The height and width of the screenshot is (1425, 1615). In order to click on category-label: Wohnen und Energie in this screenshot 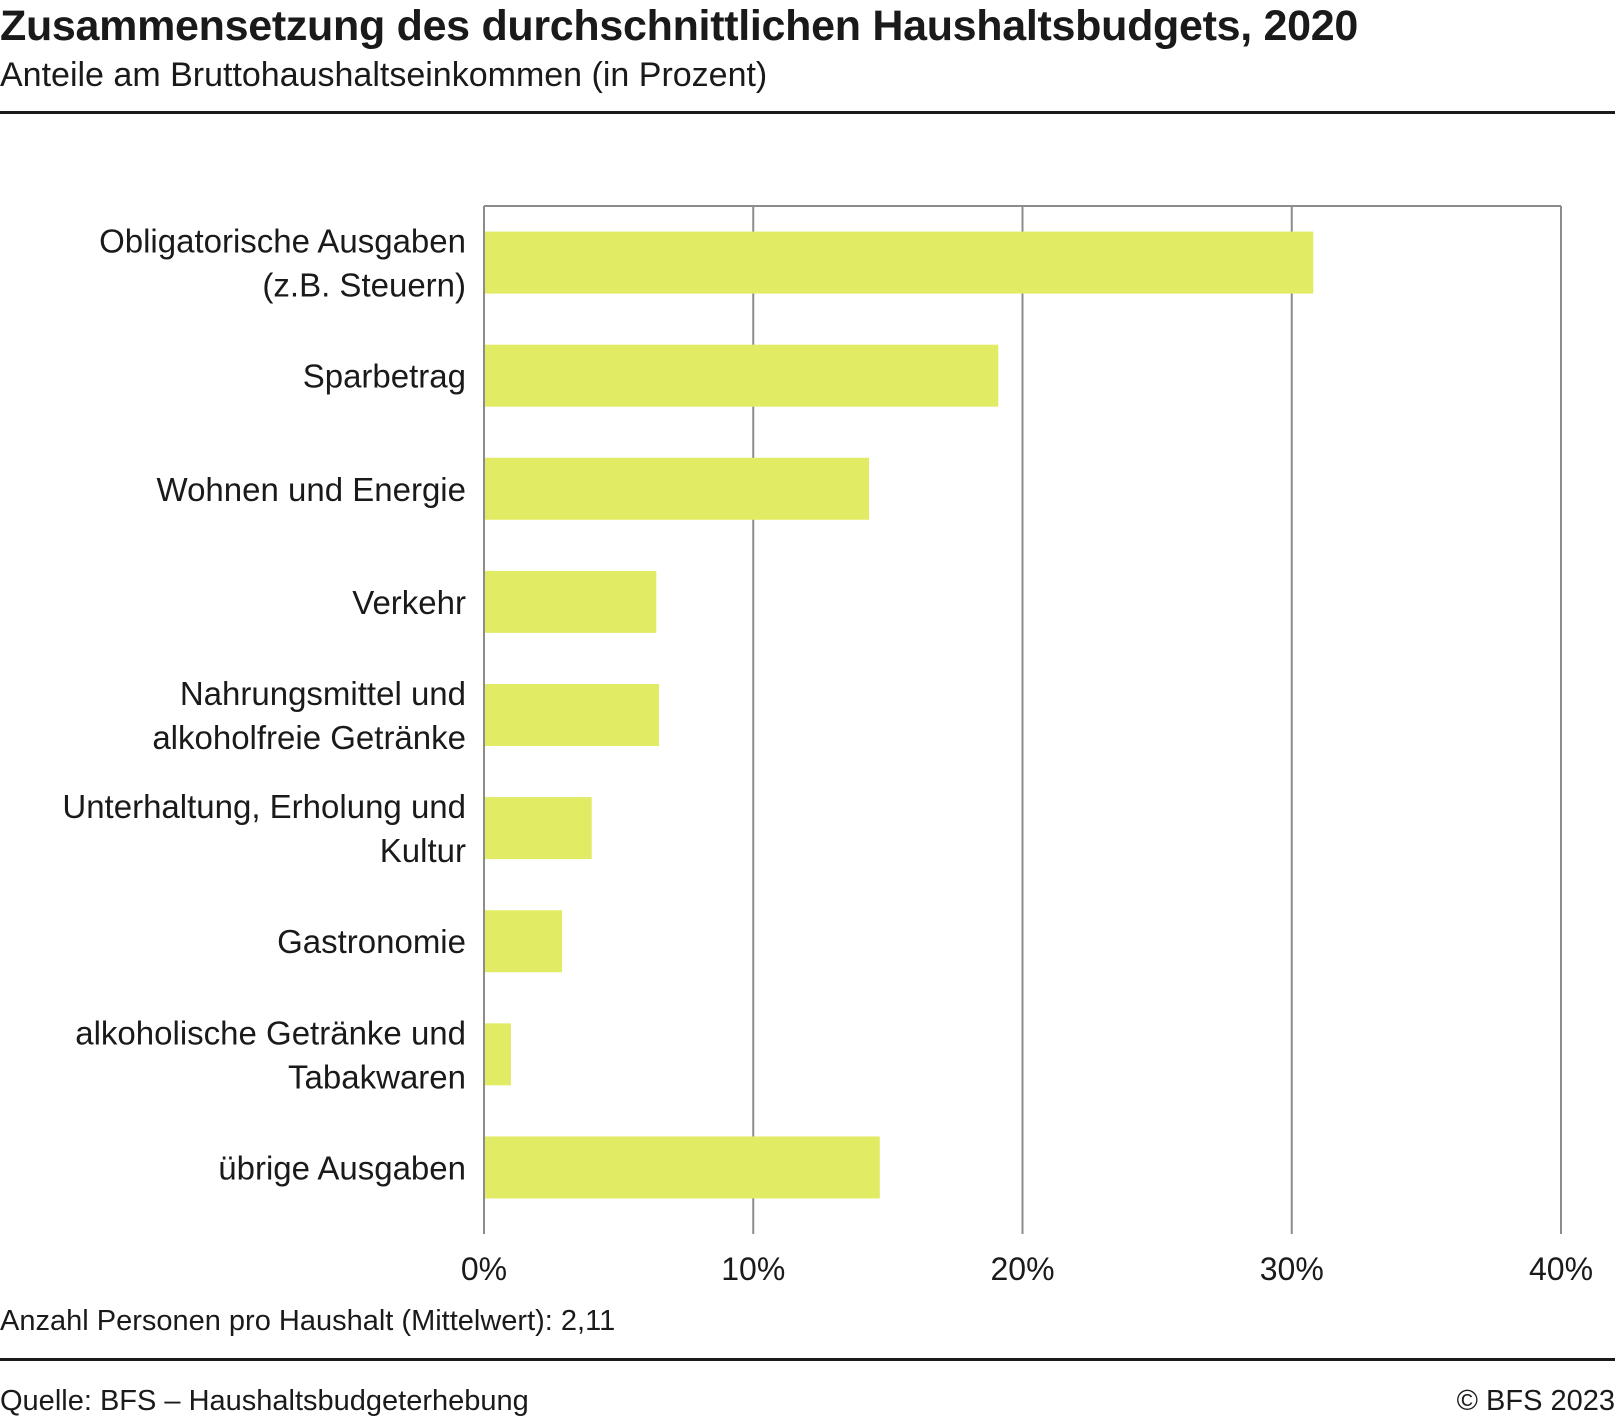, I will do `click(311, 489)`.